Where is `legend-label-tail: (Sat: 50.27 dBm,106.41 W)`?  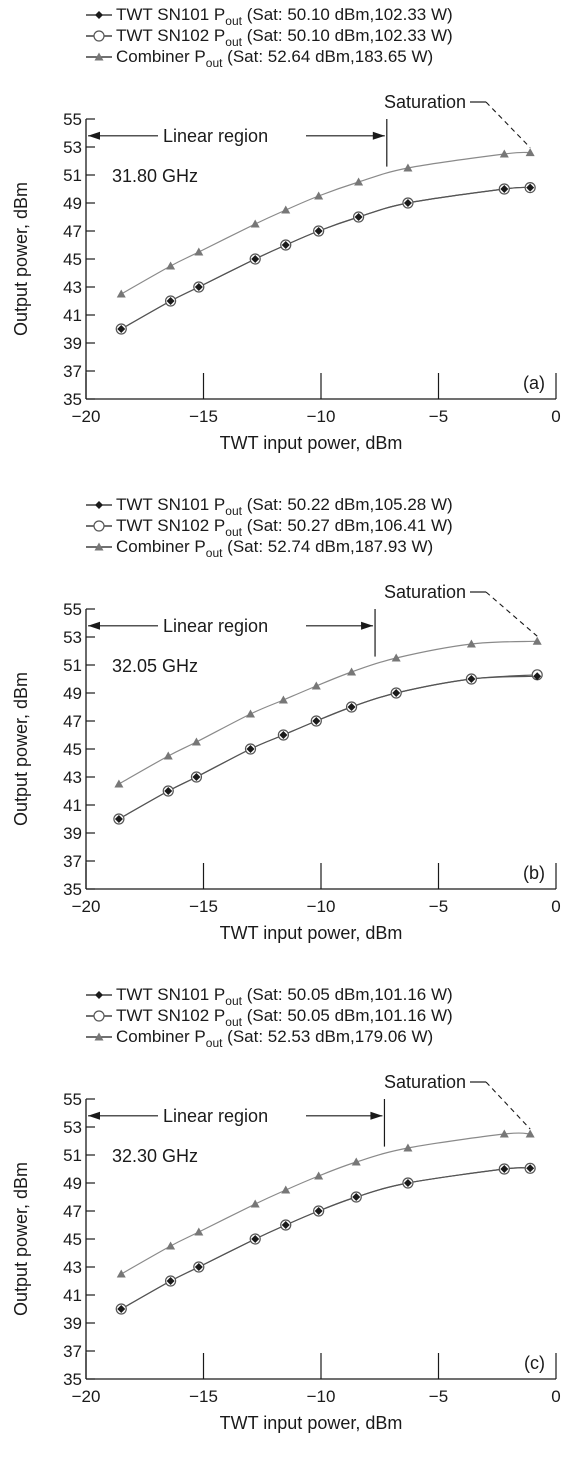
legend-label-tail: (Sat: 50.27 dBm,106.41 W) is located at coordinates (347, 525).